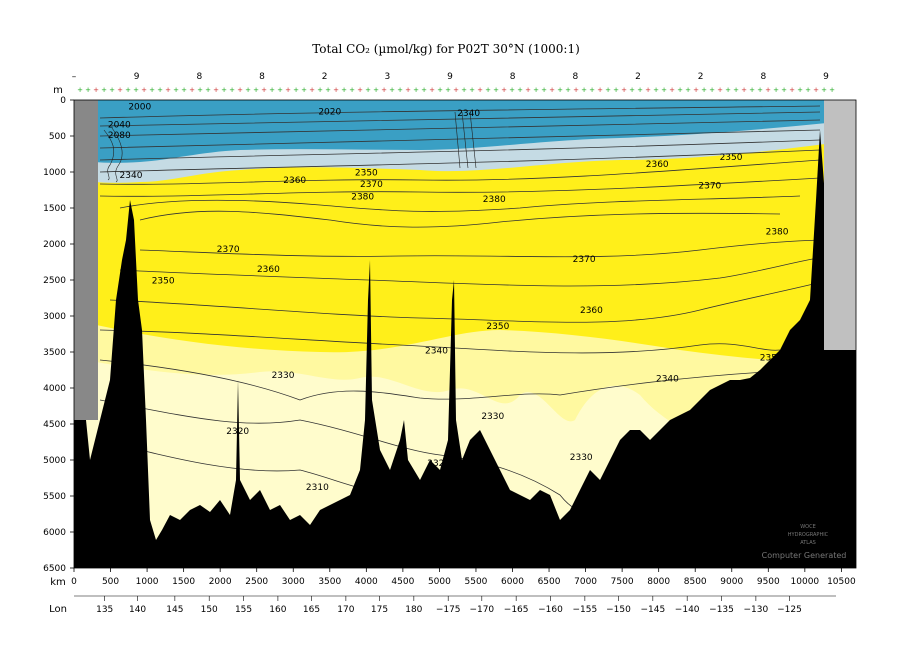 This screenshot has width=900, height=650. Describe the element at coordinates (119, 136) in the screenshot. I see `contour-label: 2080` at that location.